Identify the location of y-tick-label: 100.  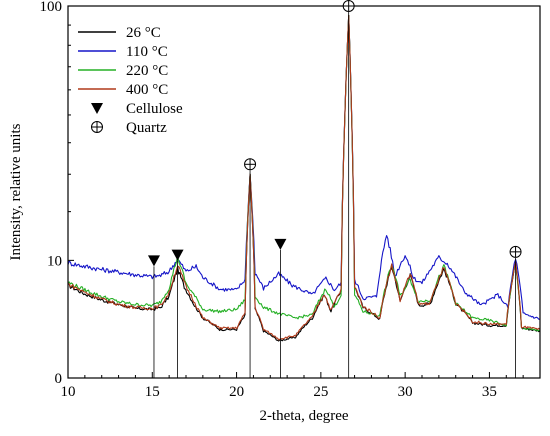
(51, 7).